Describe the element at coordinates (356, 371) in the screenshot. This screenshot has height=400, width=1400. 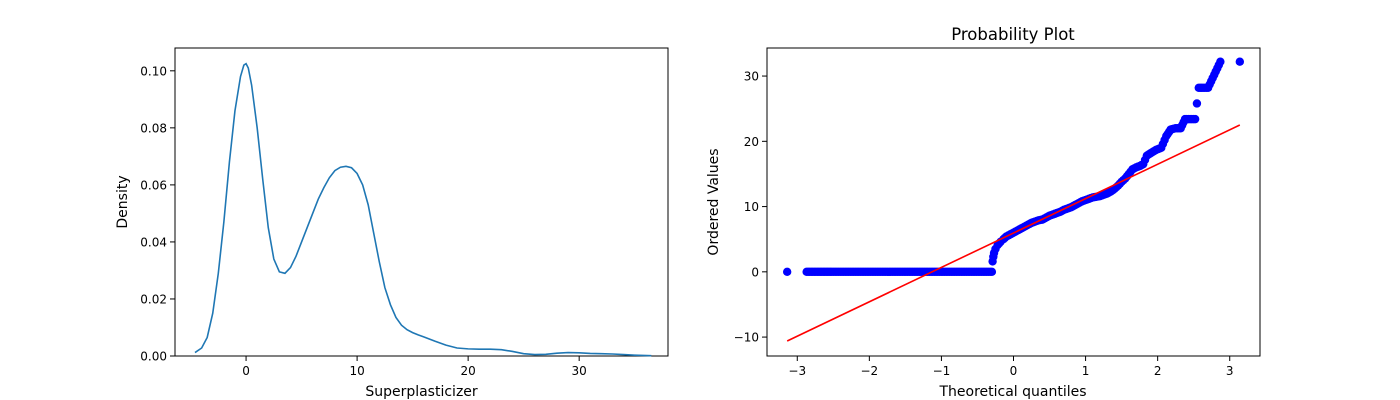
I see `x-tick-label: 10` at that location.